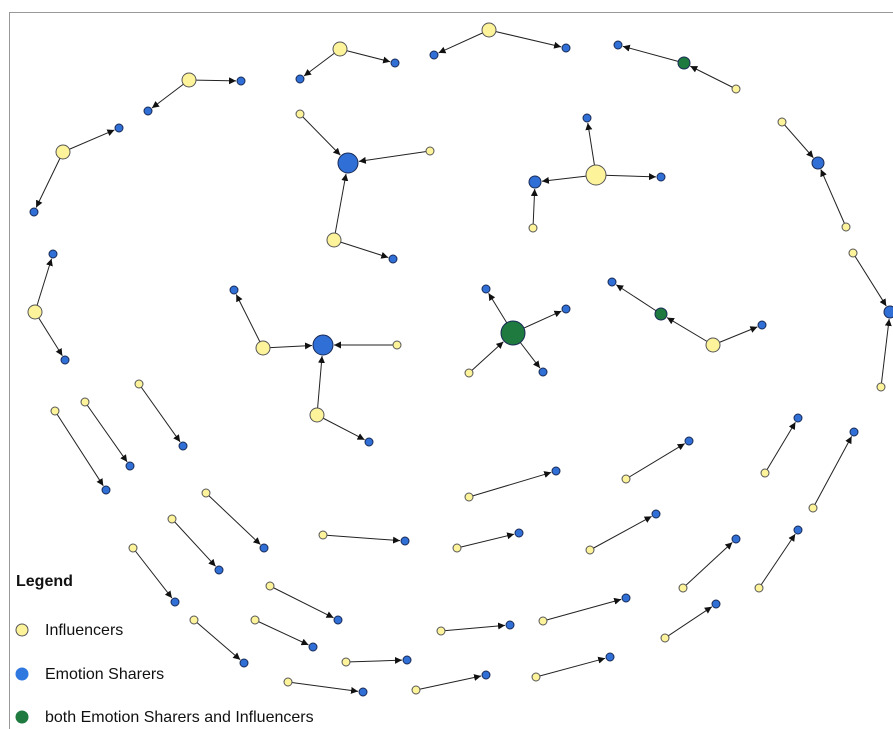 This screenshot has height=729, width=893. What do you see at coordinates (84, 630) in the screenshot?
I see `legend-label: Influencers` at bounding box center [84, 630].